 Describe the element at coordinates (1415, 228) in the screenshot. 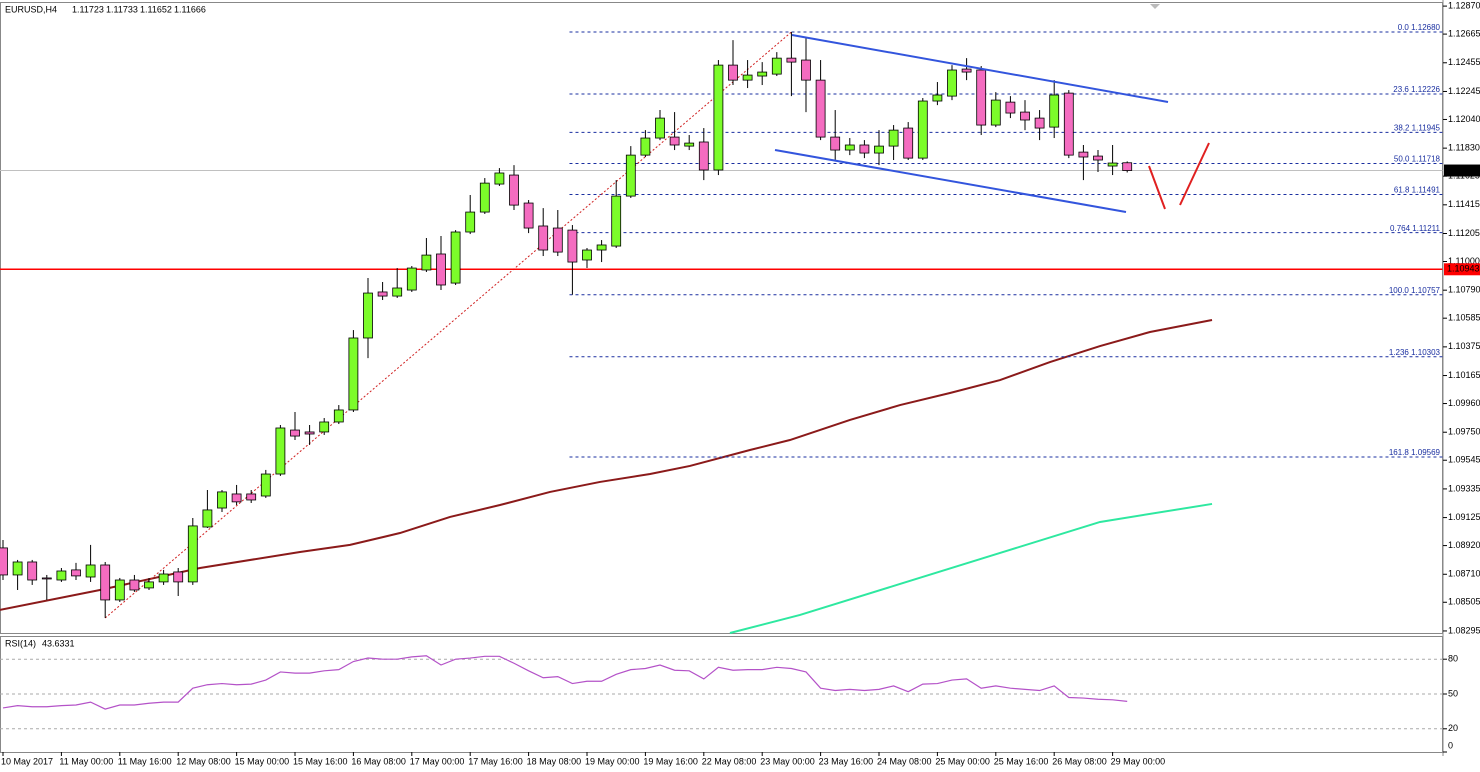

I see `fib-label: 0.764 1.11211` at that location.